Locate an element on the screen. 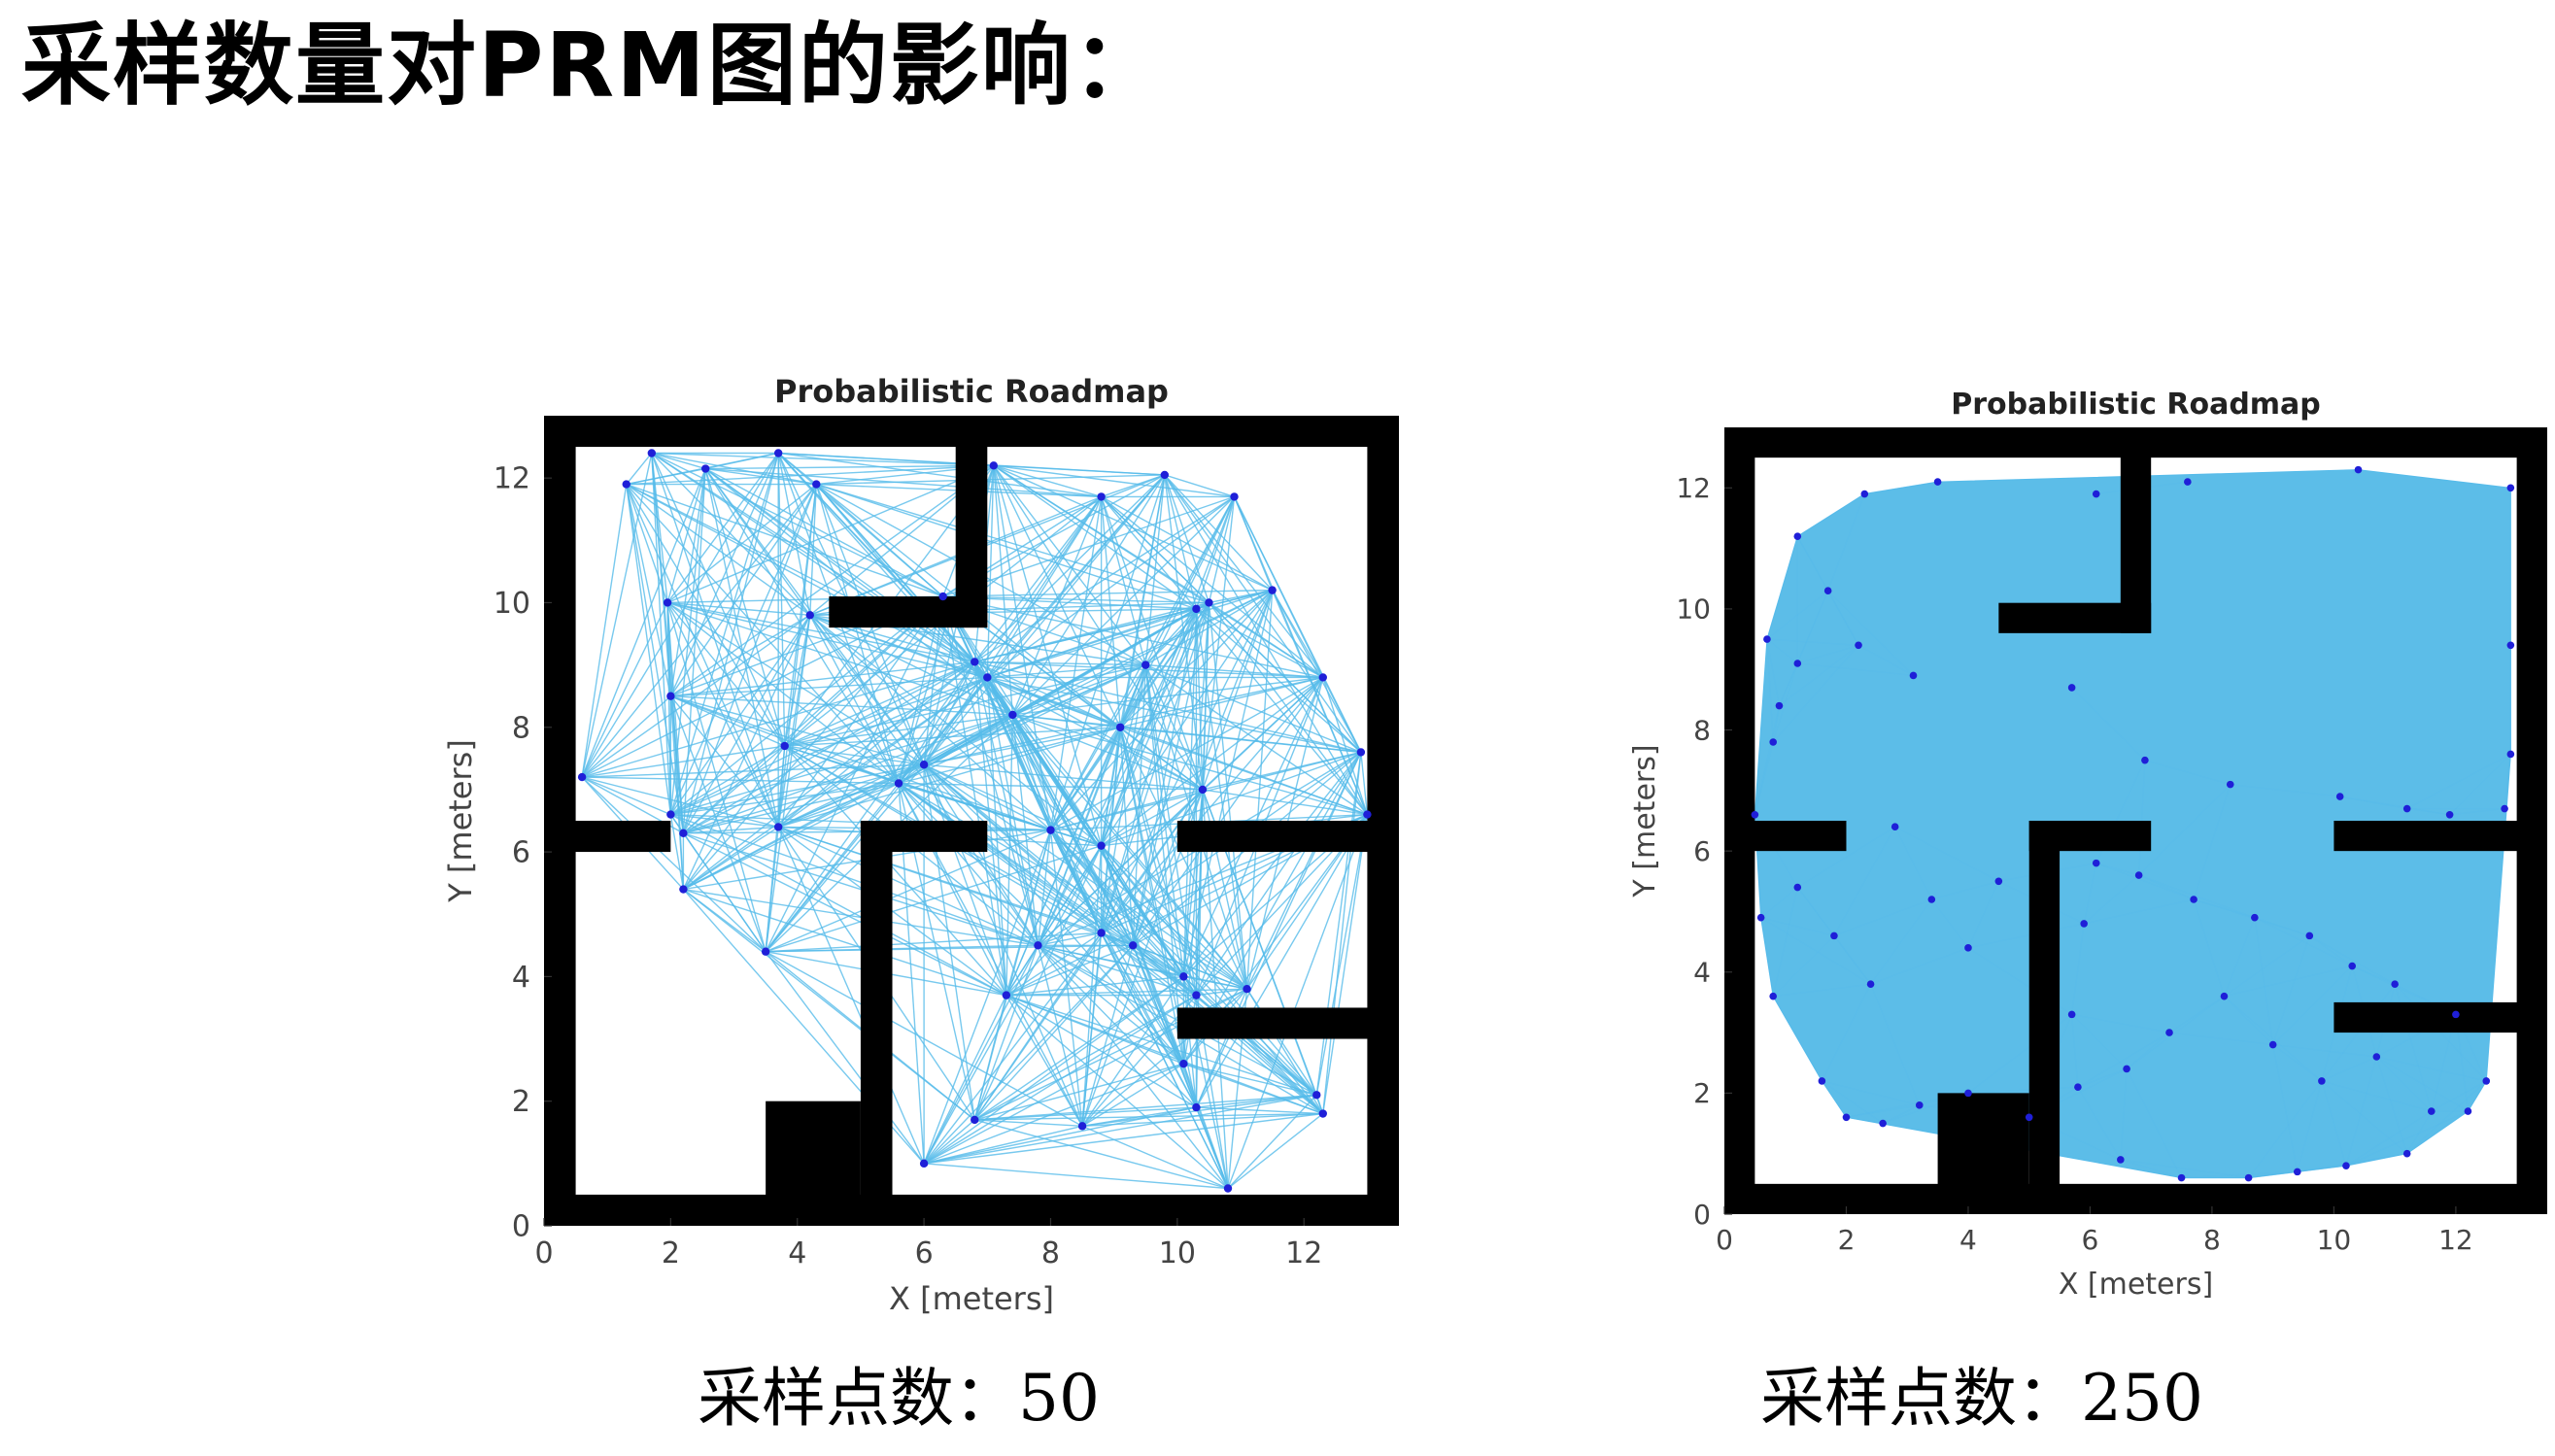  x-axis-label: X [meters] is located at coordinates (2136, 1285).